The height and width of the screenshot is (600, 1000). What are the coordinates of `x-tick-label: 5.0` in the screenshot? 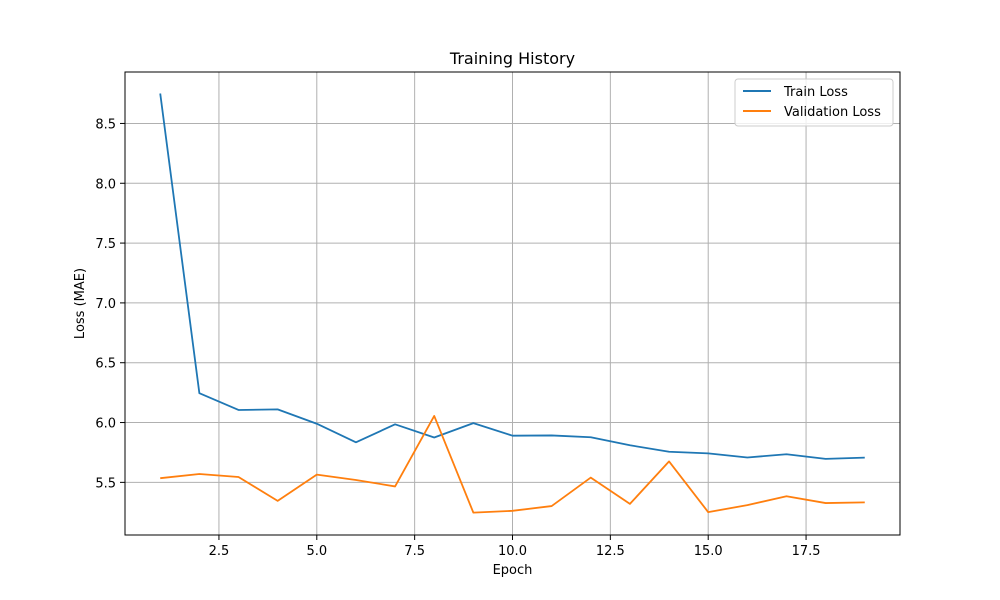 It's located at (316, 551).